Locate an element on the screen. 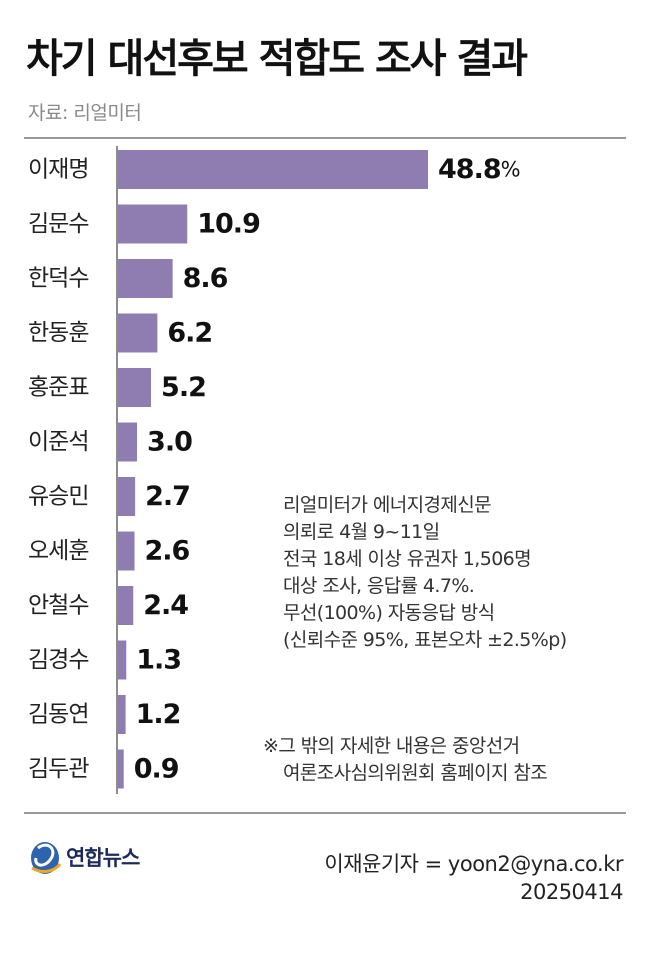 This screenshot has height=968, width=650. category-label: 유승민 is located at coordinates (58, 497).